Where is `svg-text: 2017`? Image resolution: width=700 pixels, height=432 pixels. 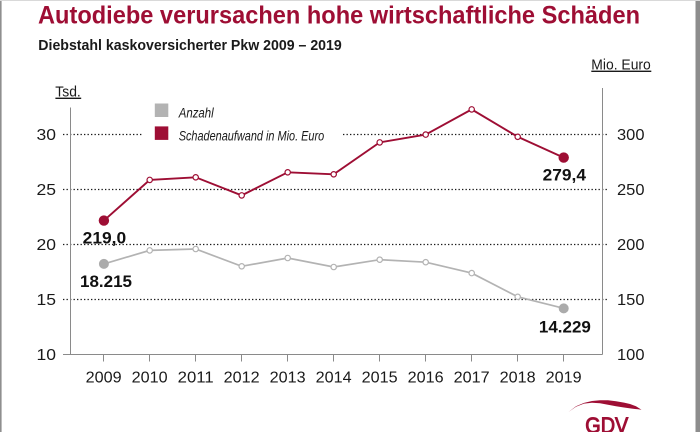 svg-text: 2017 is located at coordinates (472, 377).